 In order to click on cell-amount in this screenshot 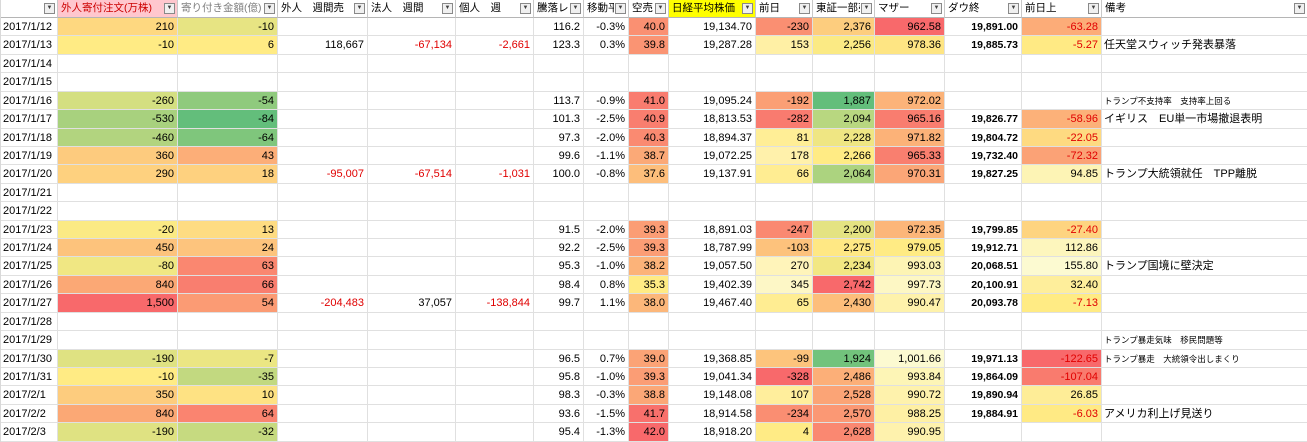, I will do `click(228, 64)`.